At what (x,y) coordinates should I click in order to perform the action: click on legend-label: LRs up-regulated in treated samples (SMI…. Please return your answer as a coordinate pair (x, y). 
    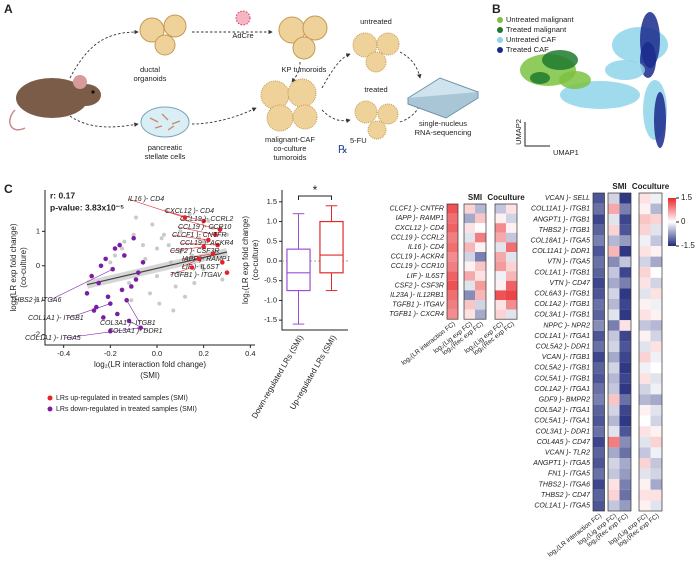
    Looking at the image, I should click on (122, 398).